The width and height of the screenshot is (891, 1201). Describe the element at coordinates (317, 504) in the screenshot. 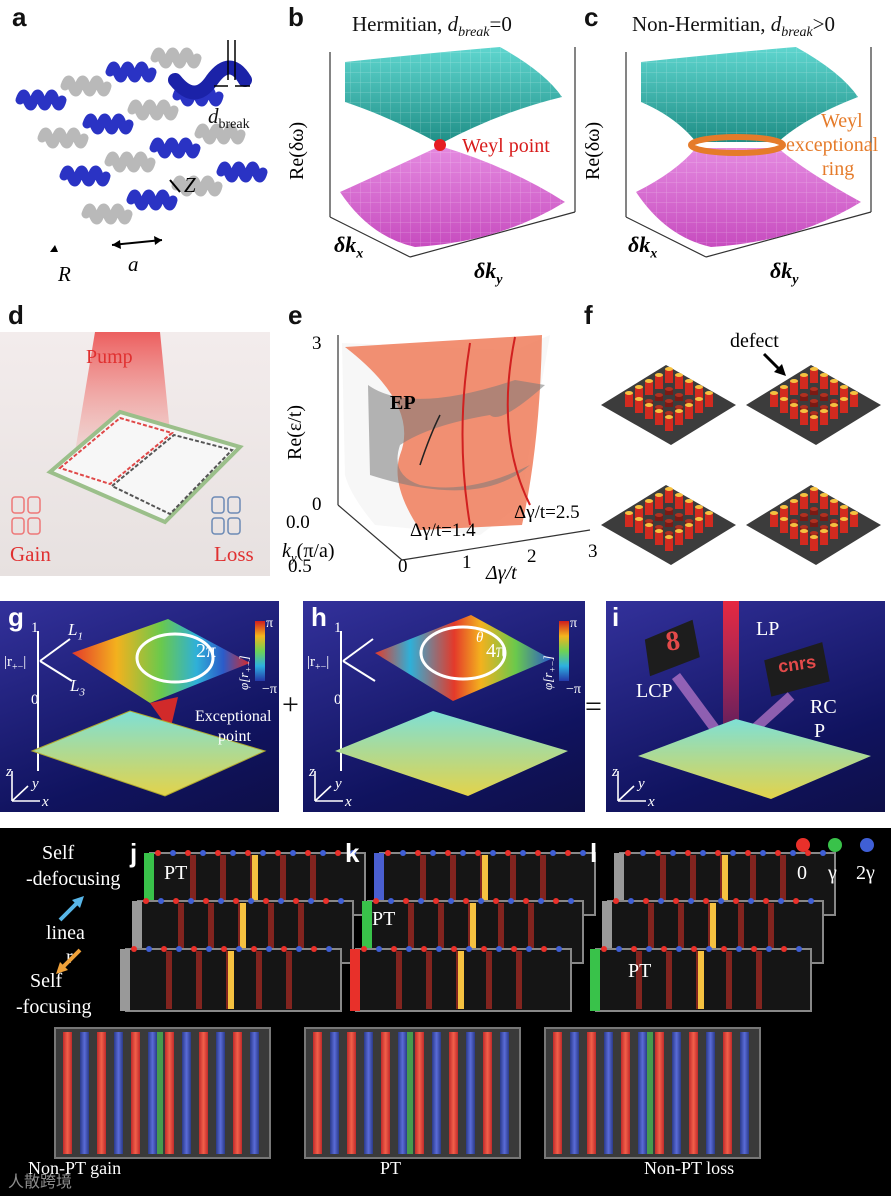

I see `panel-e-ytick-bottom: 0` at that location.